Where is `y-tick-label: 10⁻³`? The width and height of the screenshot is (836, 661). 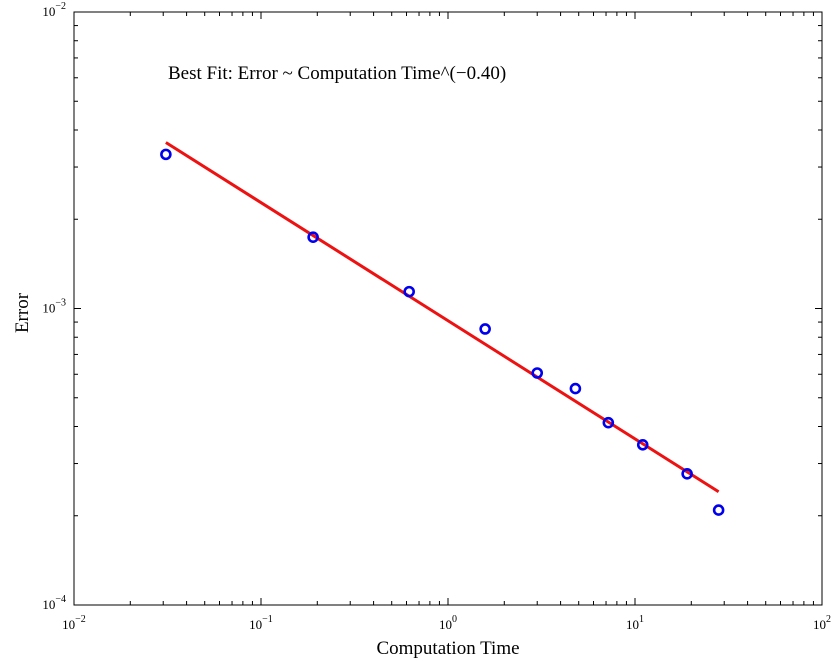
y-tick-label: 10⁻³ is located at coordinates (54, 307).